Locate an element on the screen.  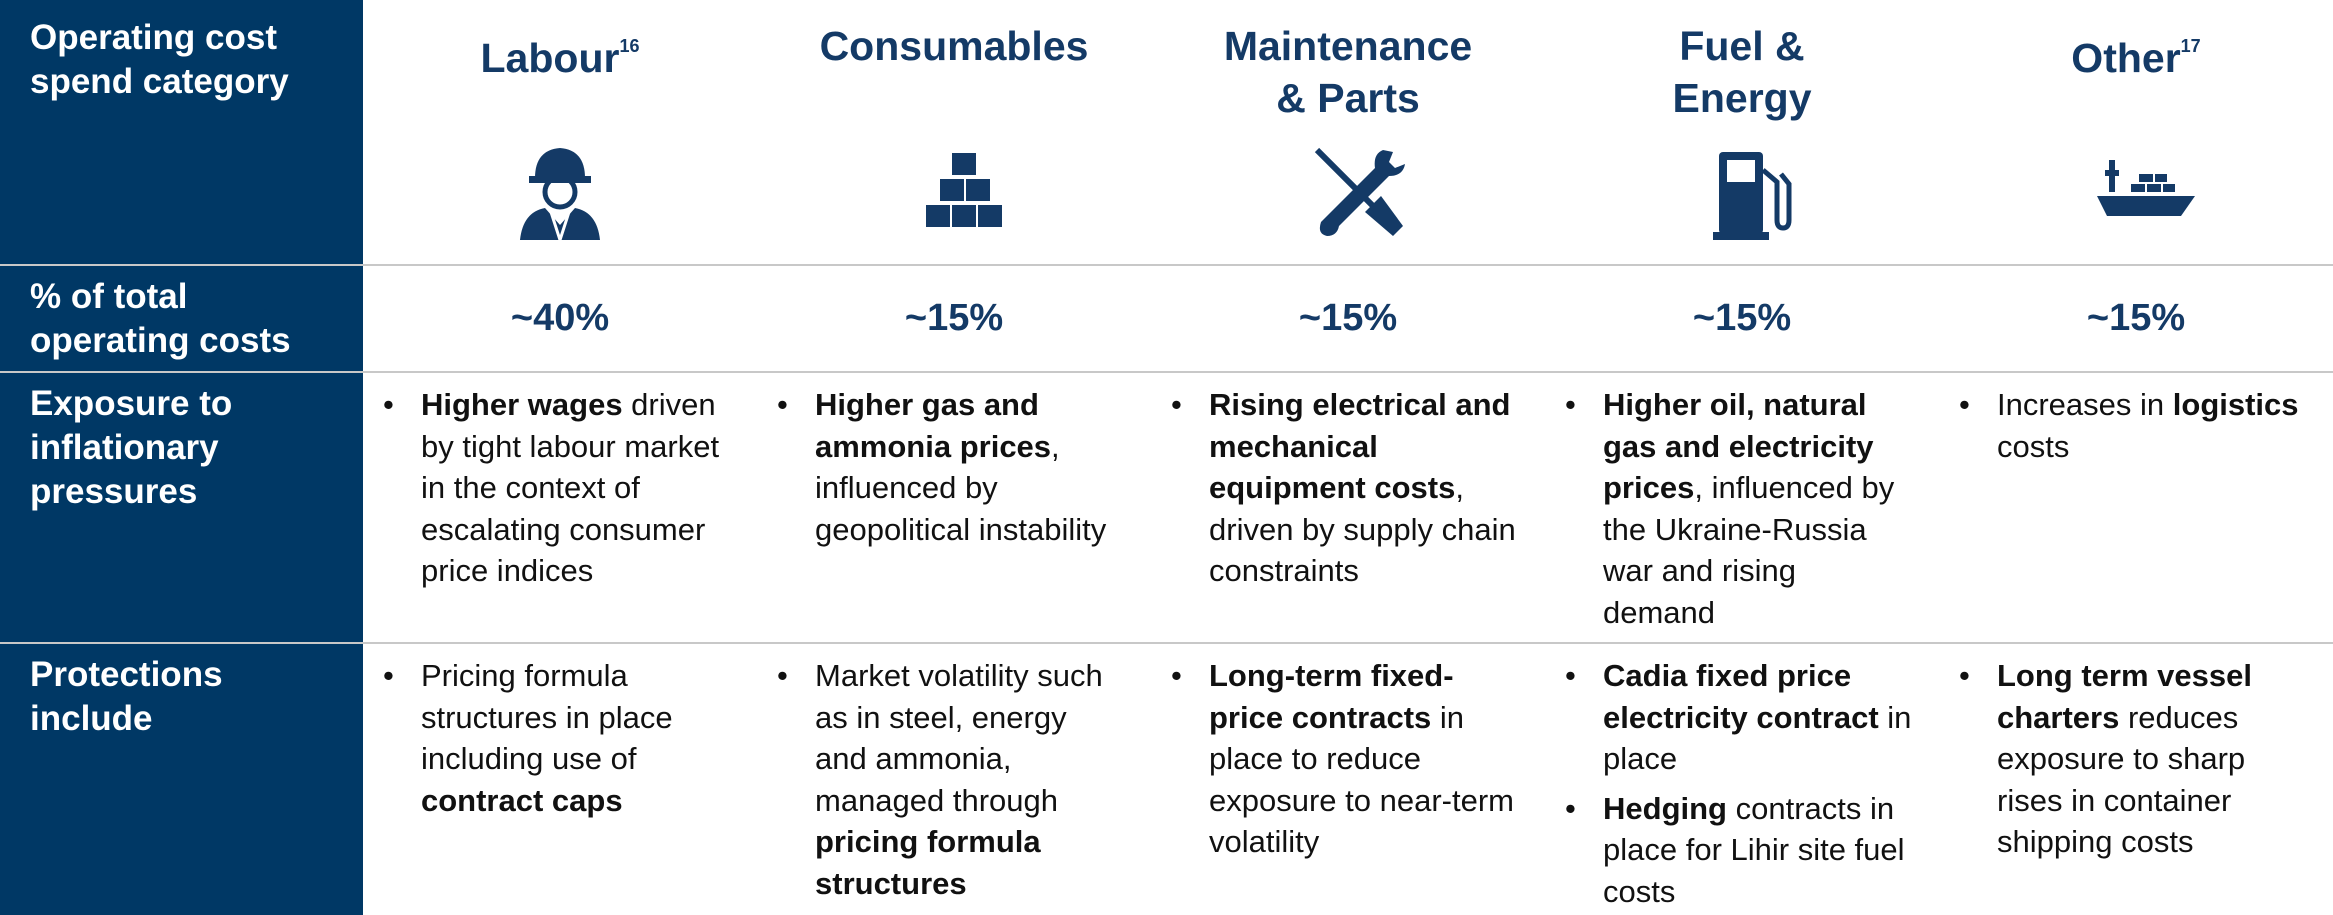
header-text: Maintenance is located at coordinates (1348, 46).